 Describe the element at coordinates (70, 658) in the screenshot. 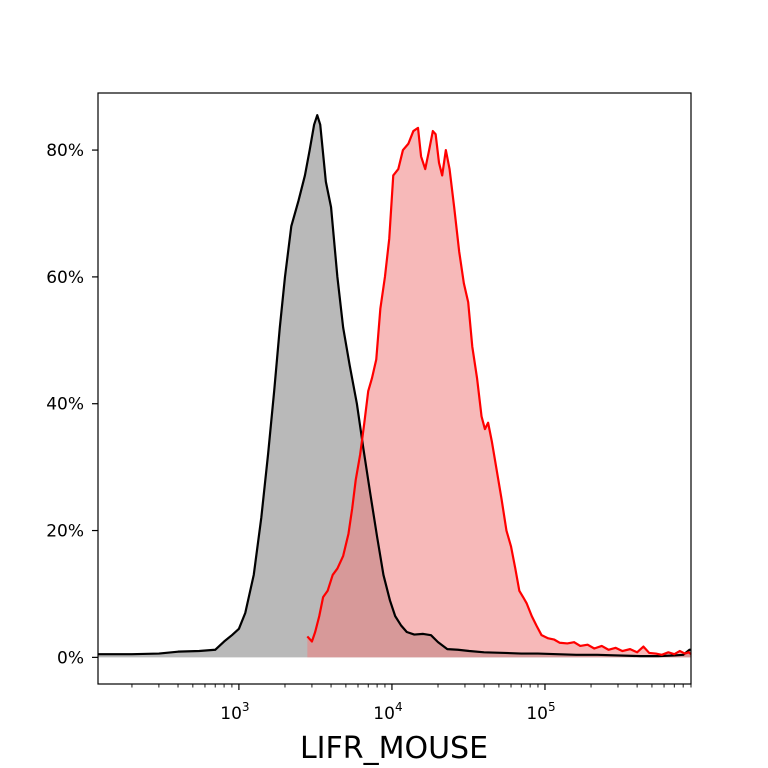

I see `y-tick-label: 0%` at that location.